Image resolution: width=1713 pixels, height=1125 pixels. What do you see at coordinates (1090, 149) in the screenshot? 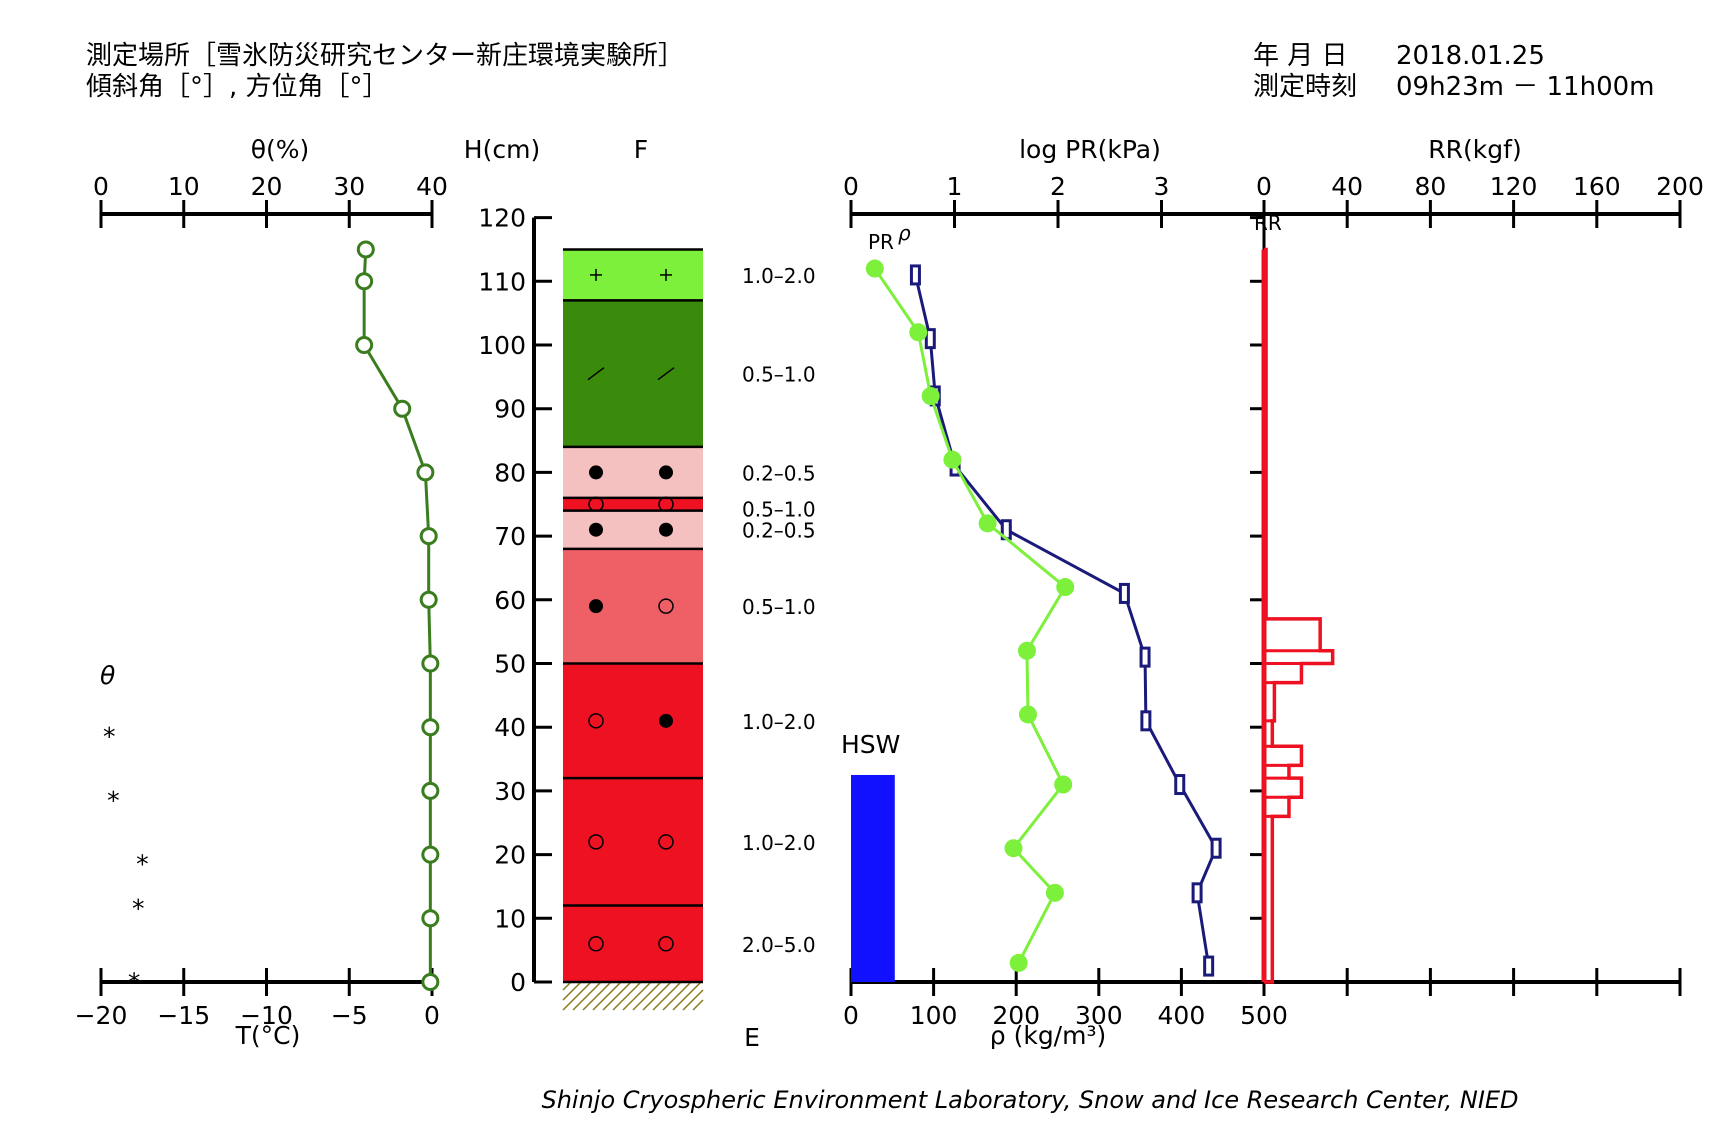
I see `pr-axis-title: log PR(kPa)` at bounding box center [1090, 149].